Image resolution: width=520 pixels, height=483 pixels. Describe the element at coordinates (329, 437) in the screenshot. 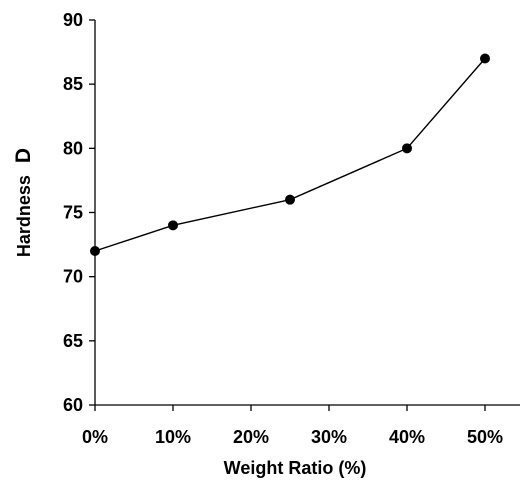

I see `x-tick-label: 30%` at that location.